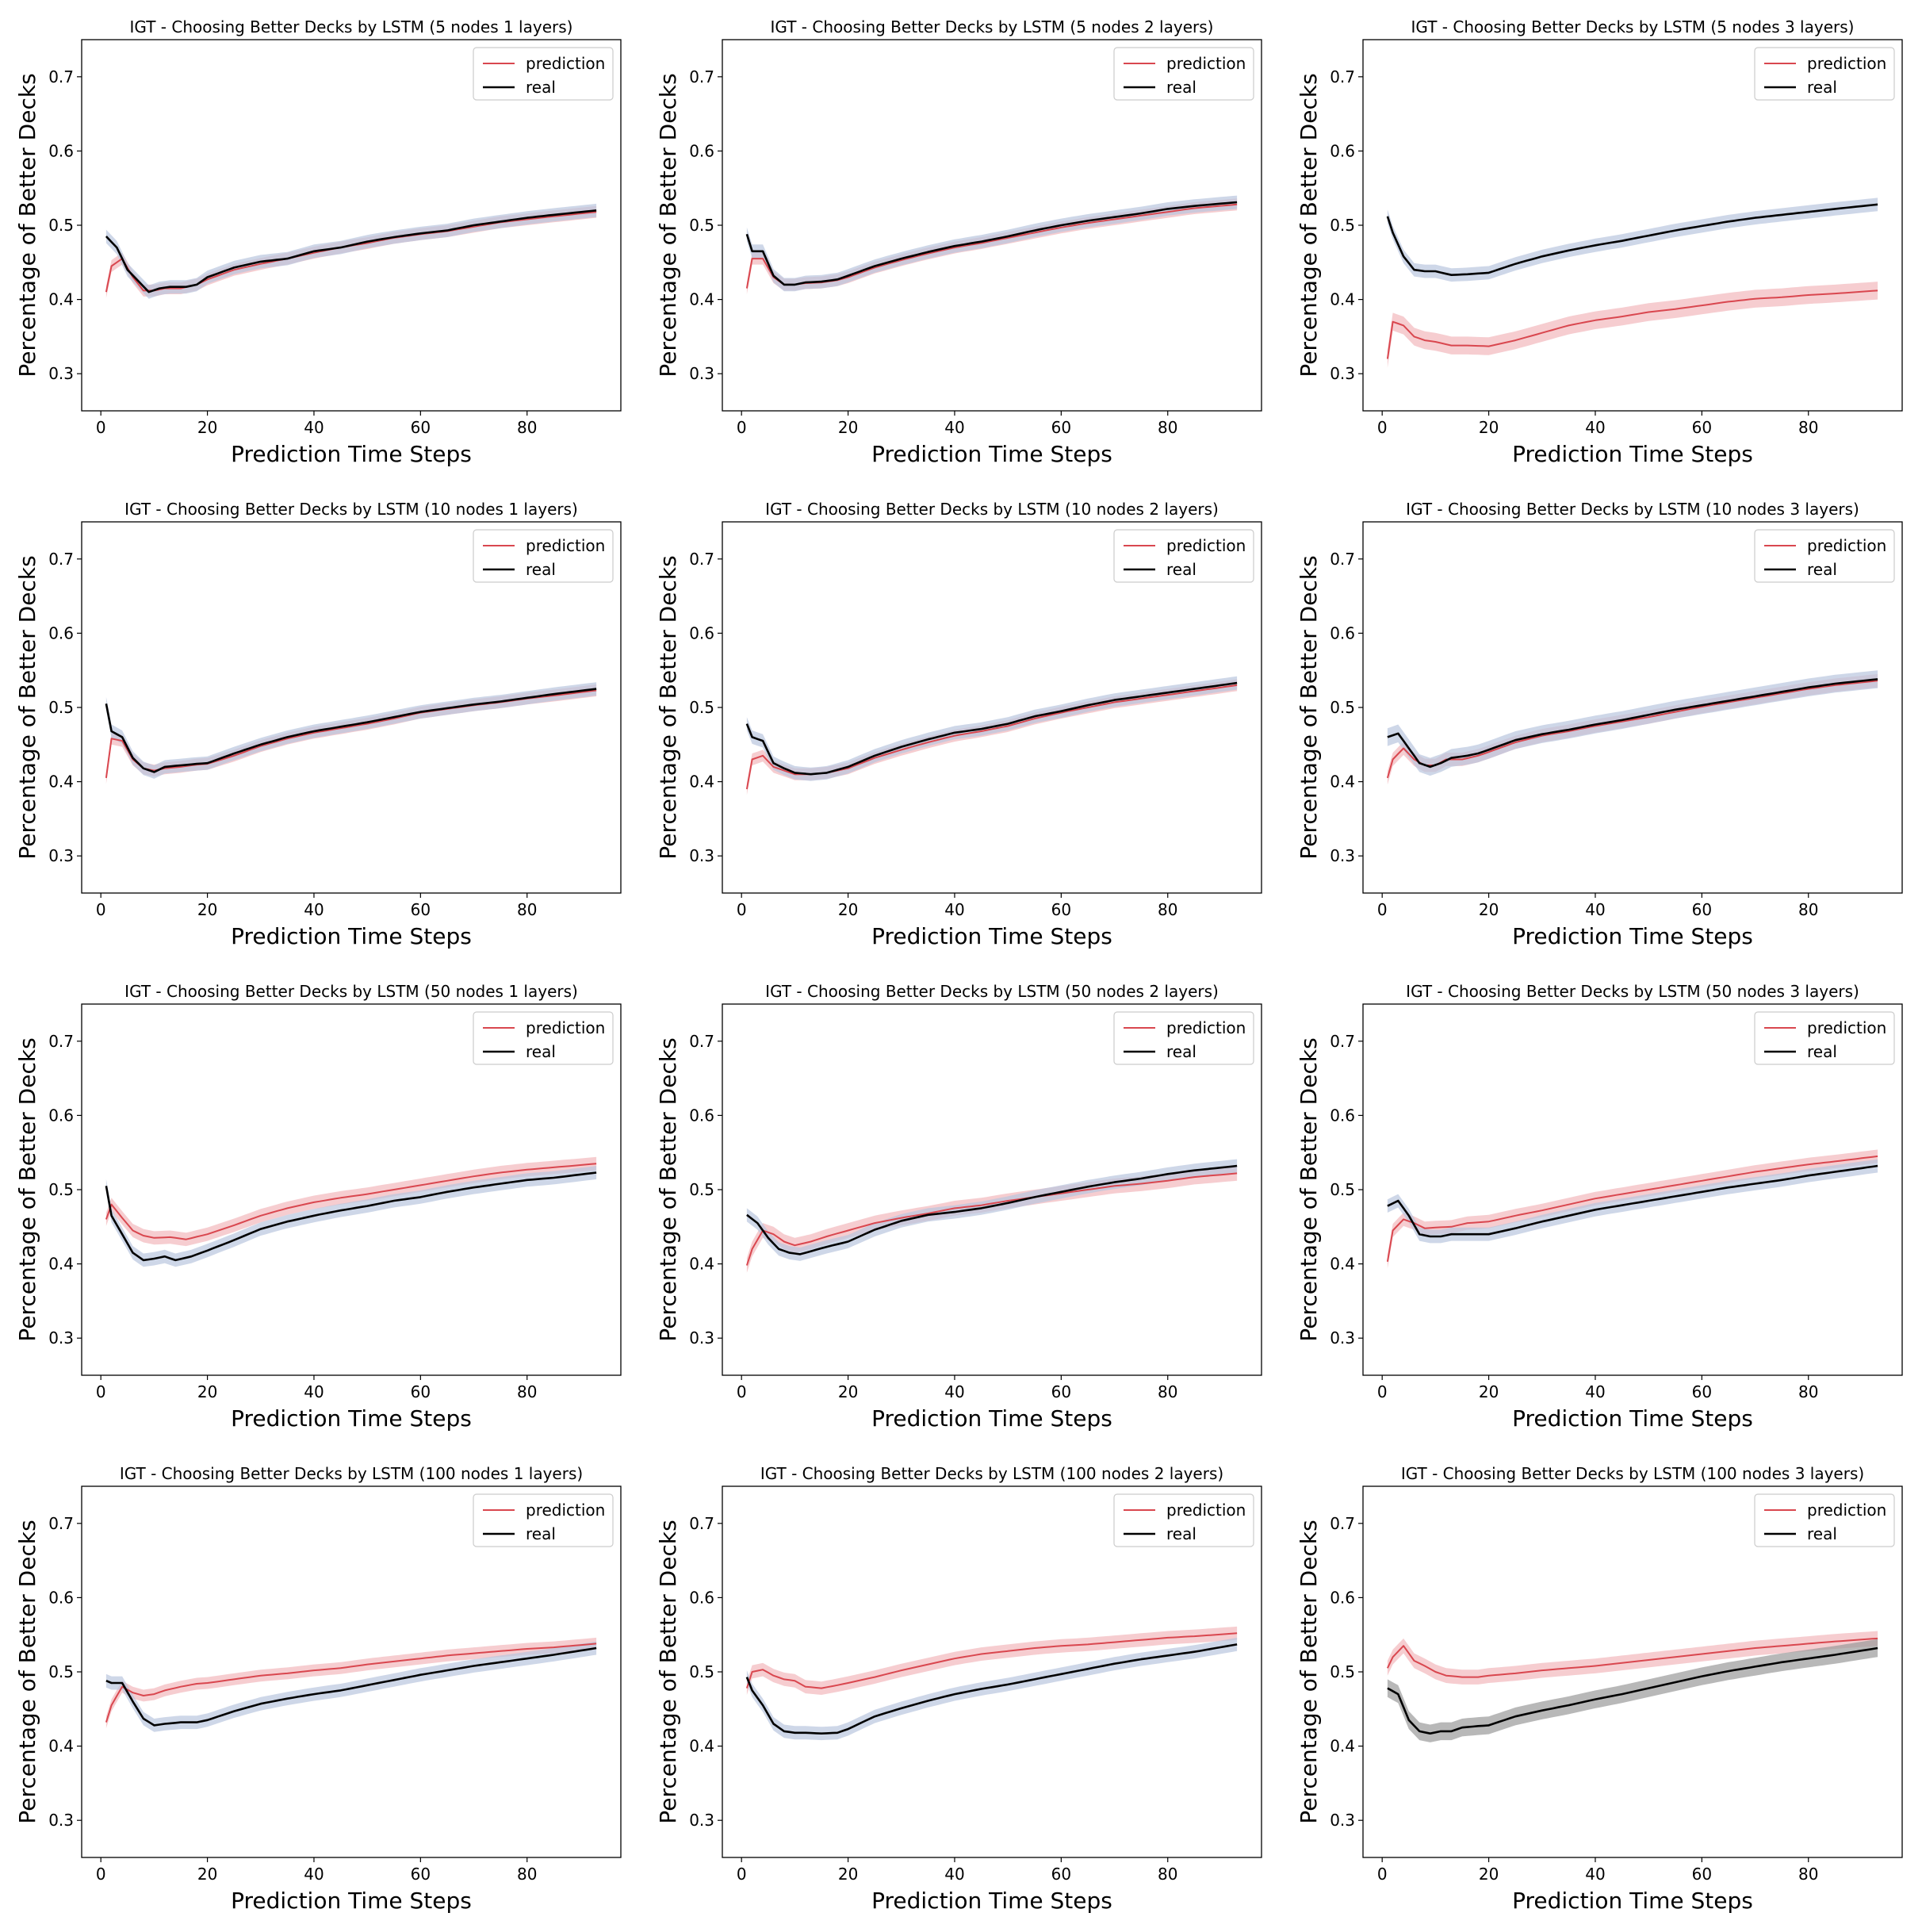  What do you see at coordinates (565, 1511) in the screenshot?
I see `legend-label-prediction: prediction` at bounding box center [565, 1511].